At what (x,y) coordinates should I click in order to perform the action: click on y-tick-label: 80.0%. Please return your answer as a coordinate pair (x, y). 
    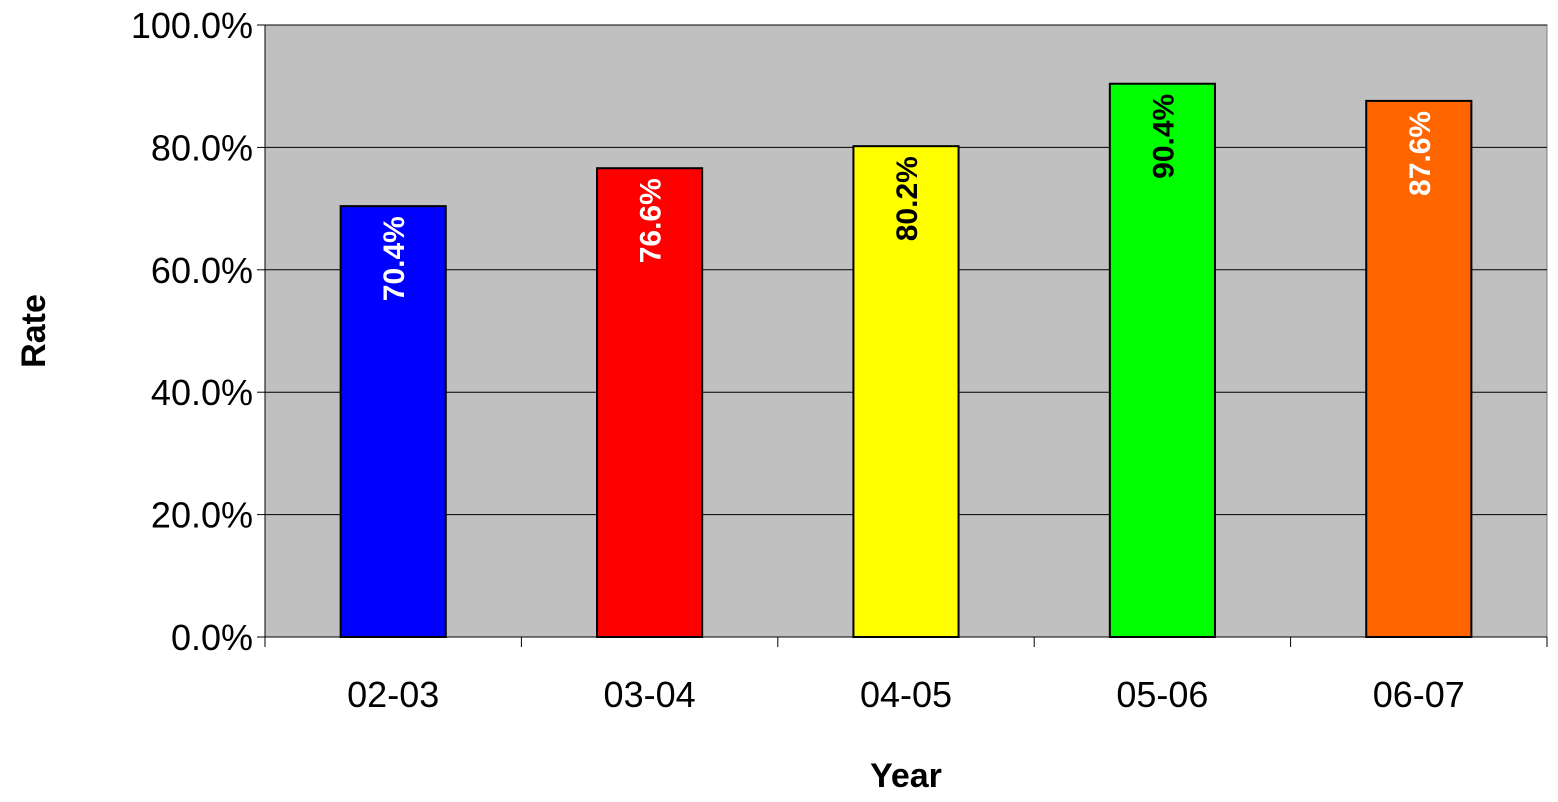
    Looking at the image, I should click on (202, 147).